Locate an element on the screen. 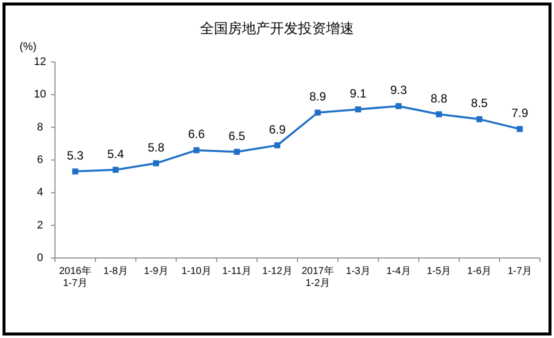 The width and height of the screenshot is (554, 338). y-axis-title: (%) is located at coordinates (28, 47).